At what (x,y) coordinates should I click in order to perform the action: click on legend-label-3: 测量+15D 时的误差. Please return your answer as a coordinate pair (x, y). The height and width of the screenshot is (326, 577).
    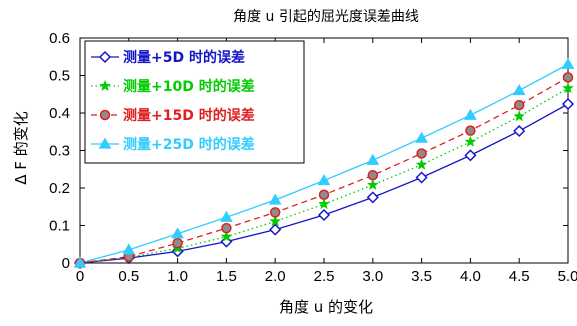
    Looking at the image, I should click on (189, 115).